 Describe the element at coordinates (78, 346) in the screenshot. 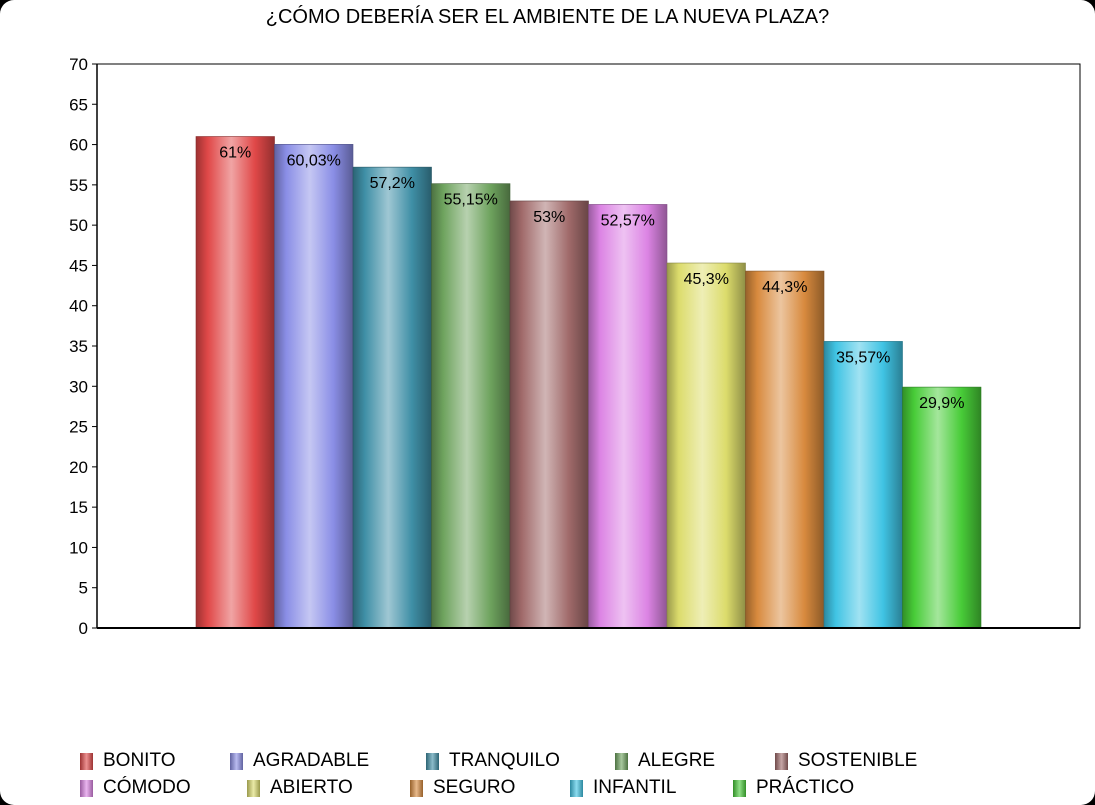

I see `y-tick-label: 35` at that location.